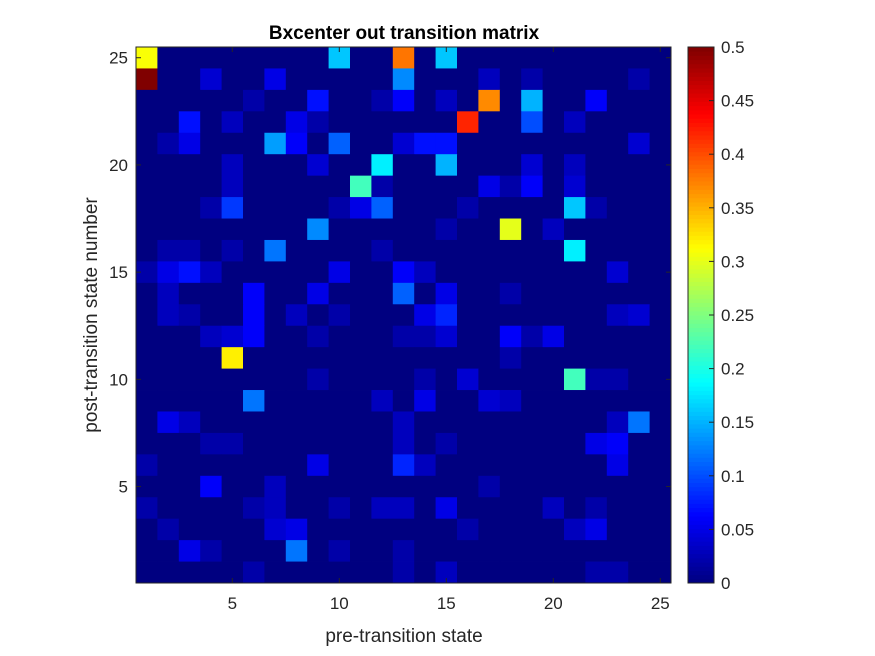 Image resolution: width=875 pixels, height=656 pixels. Describe the element at coordinates (446, 603) in the screenshot. I see `x-tick-label: 15` at that location.